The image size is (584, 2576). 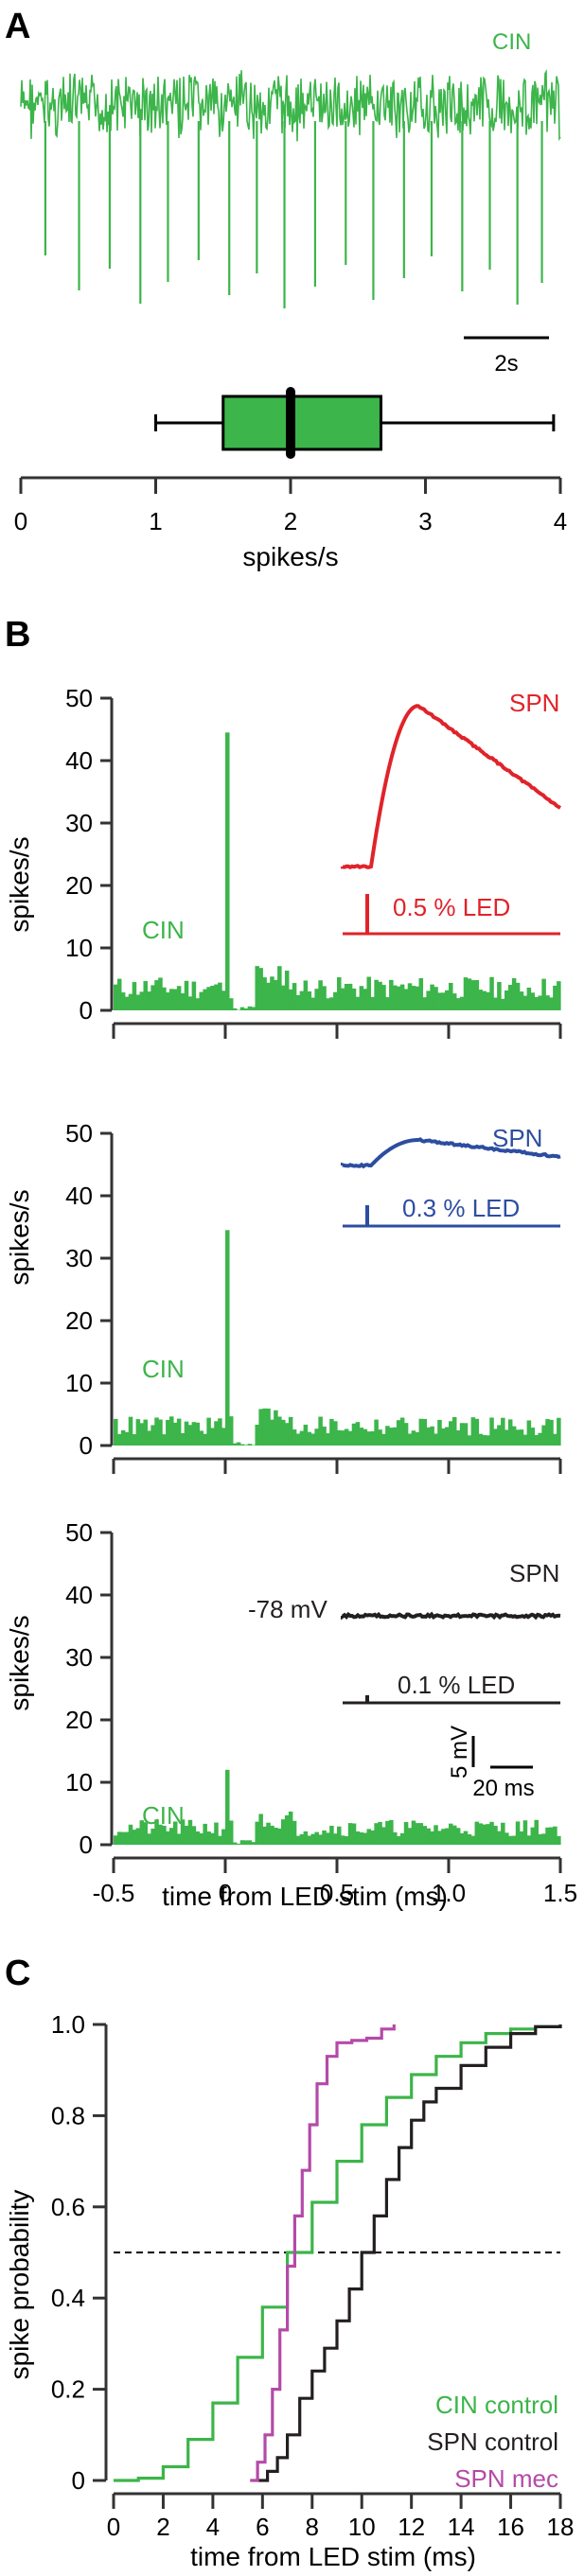 I want to click on x-tick-label: 12, so click(x=411, y=2527).